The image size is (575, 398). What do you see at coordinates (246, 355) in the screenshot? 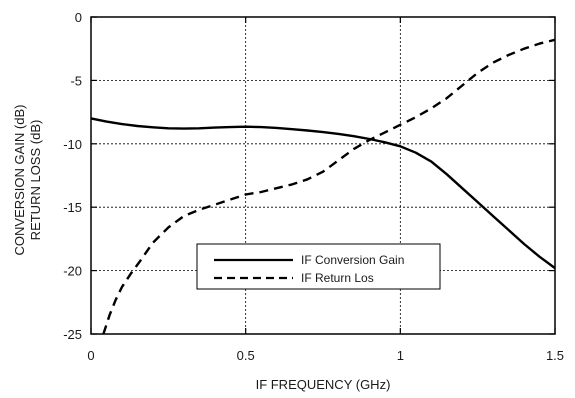
I see `x-tick-label-1: 0.5` at bounding box center [246, 355].